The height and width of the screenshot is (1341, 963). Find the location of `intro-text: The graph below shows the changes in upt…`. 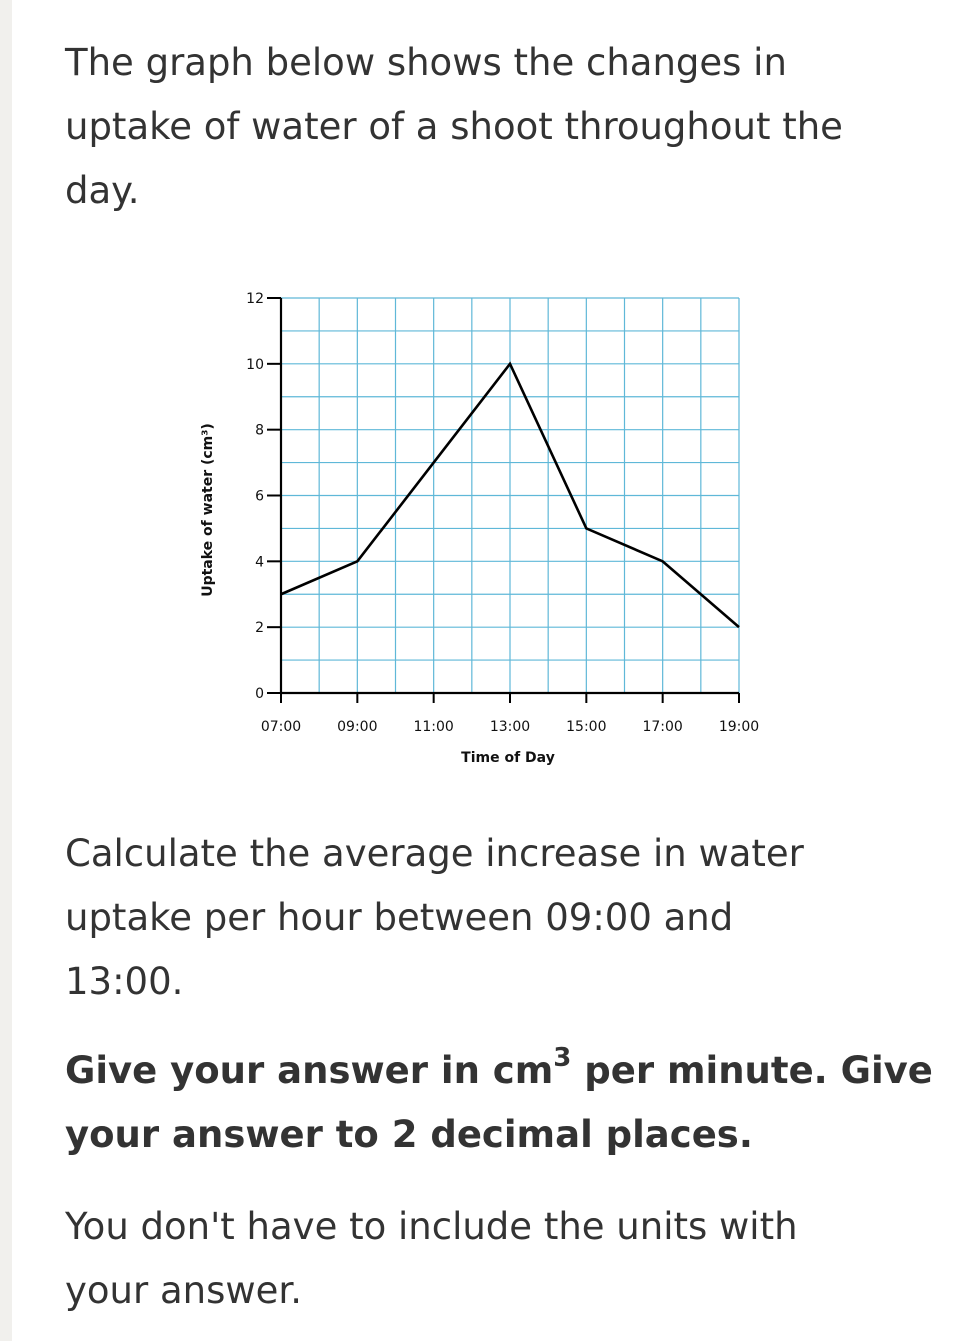

intro-text: The graph below shows the changes in upt… is located at coordinates (454, 127).